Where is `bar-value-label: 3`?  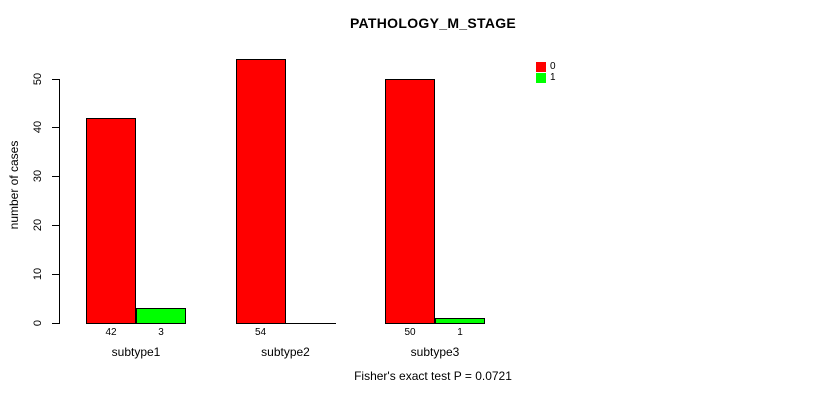 bar-value-label: 3 is located at coordinates (161, 332).